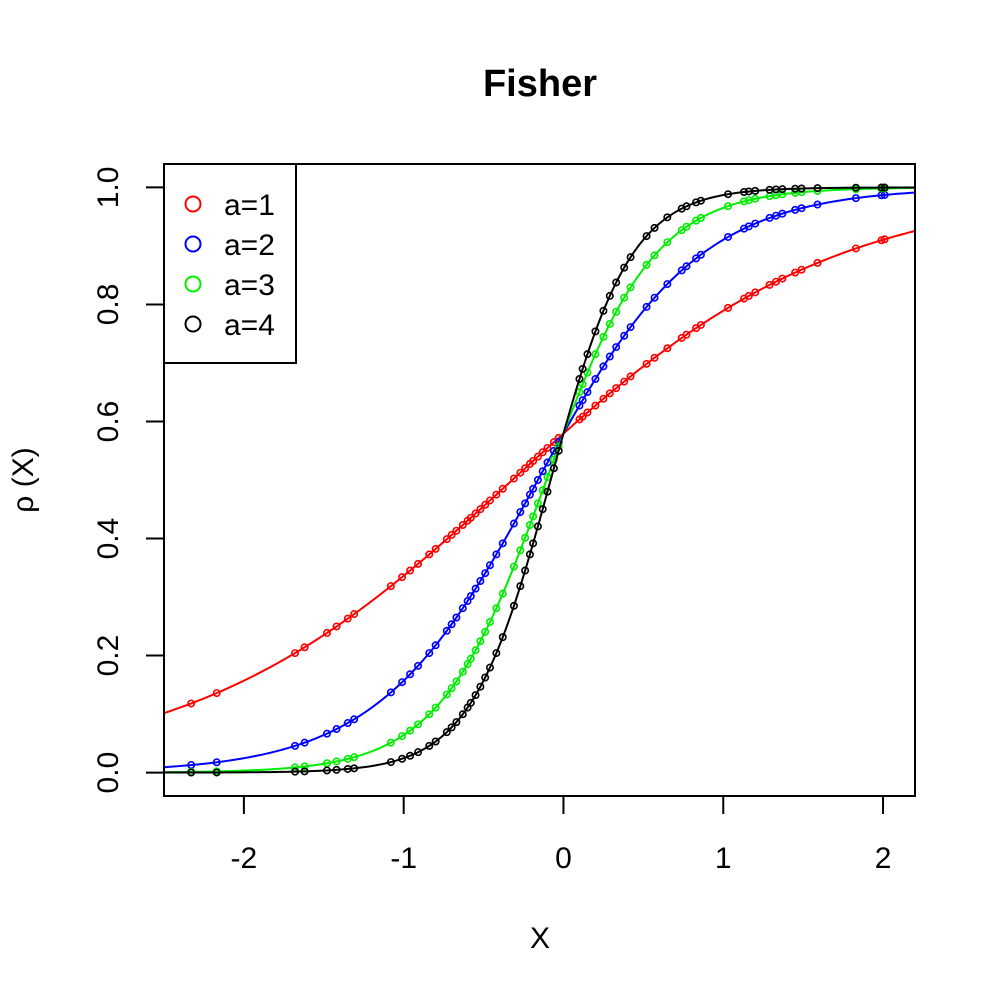 The width and height of the screenshot is (1000, 1000). Describe the element at coordinates (108, 422) in the screenshot. I see `y-tick-label: 0.6` at that location.